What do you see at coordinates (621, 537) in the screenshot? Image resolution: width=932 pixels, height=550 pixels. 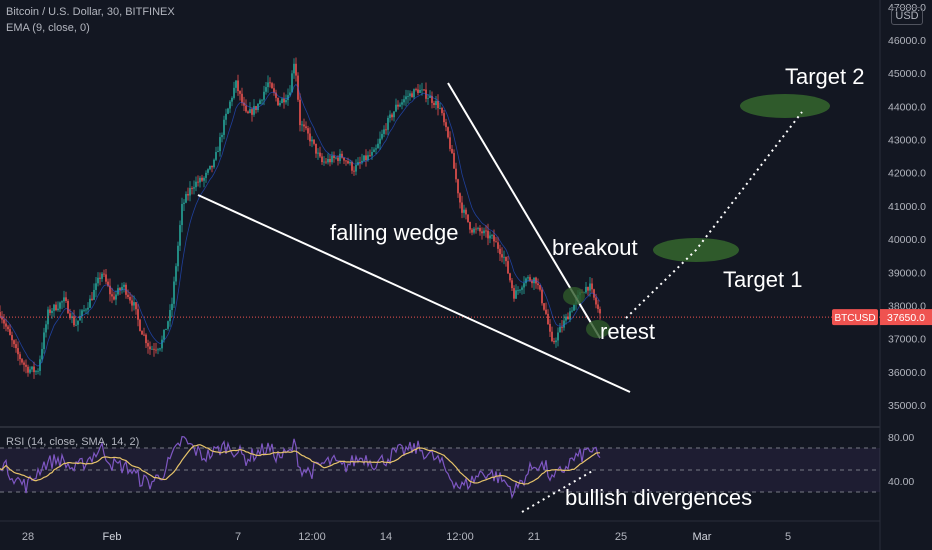 I see `time-tick-label: 25` at bounding box center [621, 537].